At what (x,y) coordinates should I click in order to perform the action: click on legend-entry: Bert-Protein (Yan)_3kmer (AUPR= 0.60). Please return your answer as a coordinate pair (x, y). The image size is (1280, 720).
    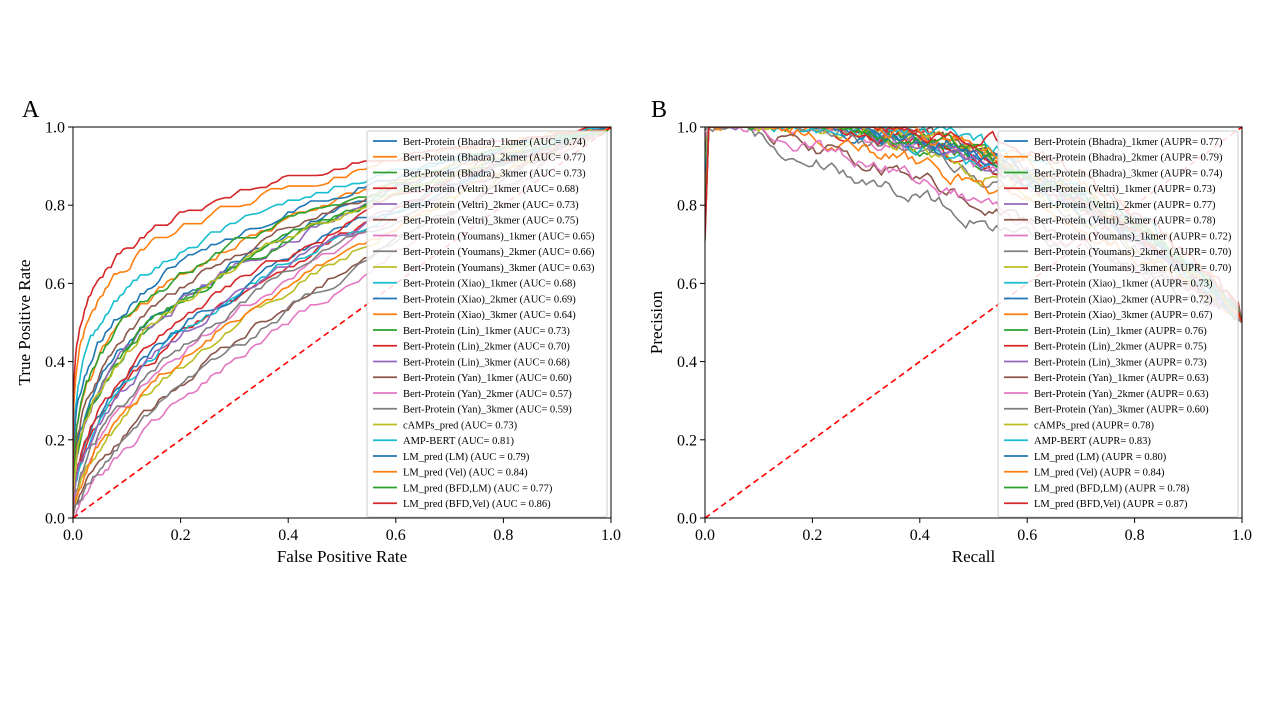
    Looking at the image, I should click on (1121, 410).